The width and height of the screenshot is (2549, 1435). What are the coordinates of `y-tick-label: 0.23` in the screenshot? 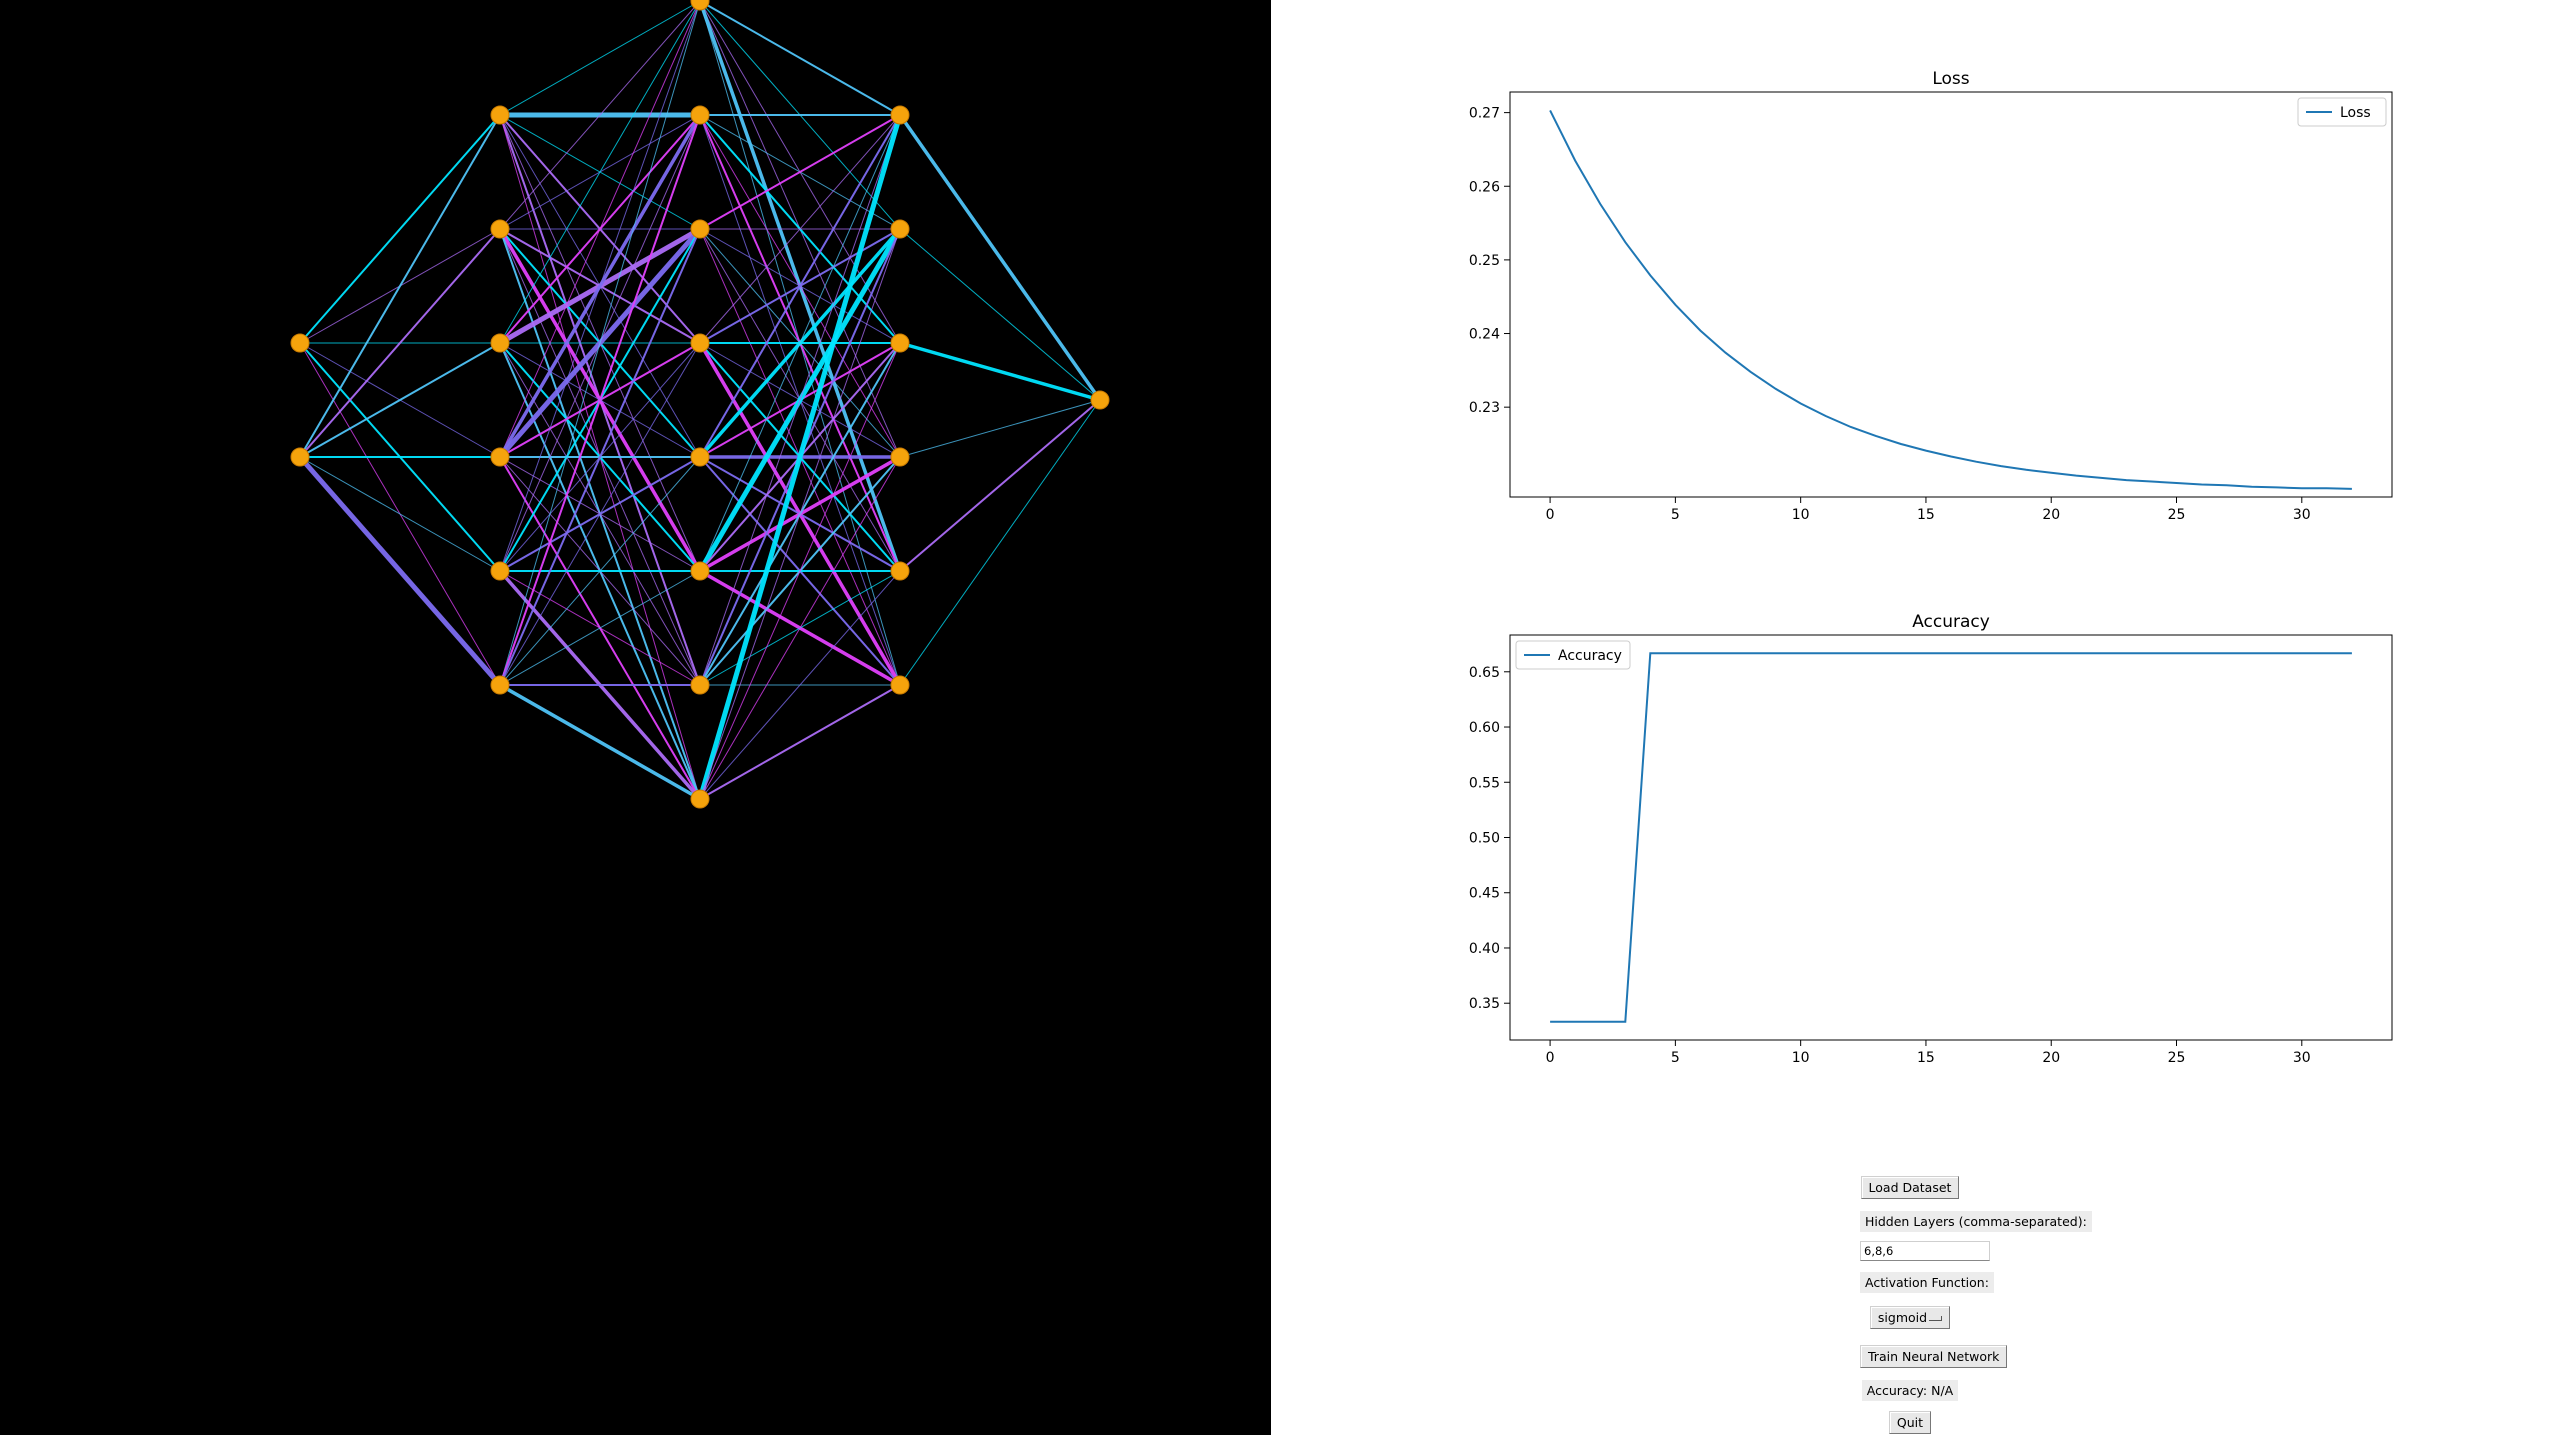 It's located at (1484, 408).